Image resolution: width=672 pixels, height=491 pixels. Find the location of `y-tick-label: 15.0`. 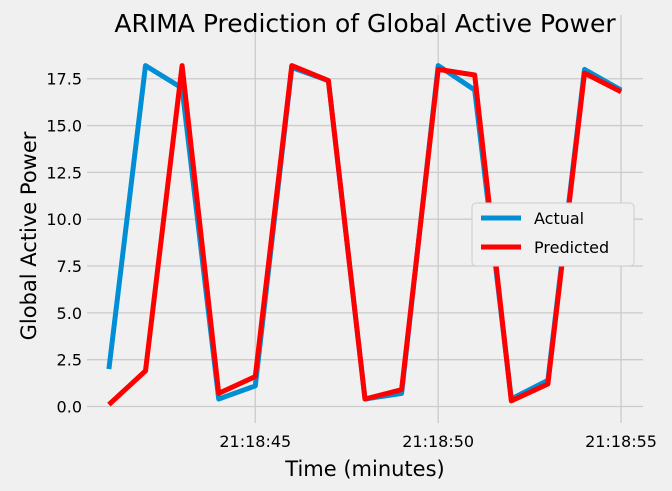

y-tick-label: 15.0 is located at coordinates (64, 126).